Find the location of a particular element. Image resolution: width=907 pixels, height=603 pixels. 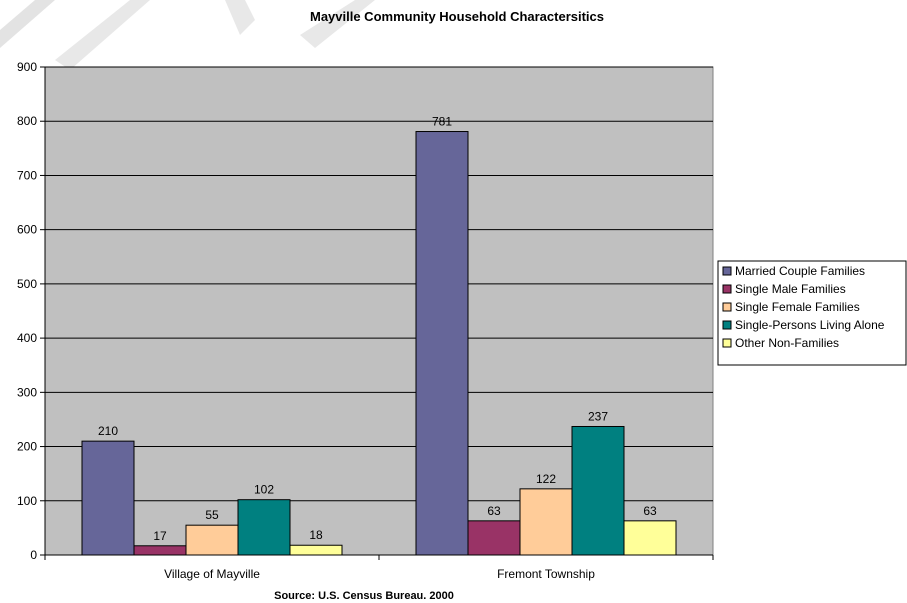

legend-label: Single Male Families is located at coordinates (790, 289).